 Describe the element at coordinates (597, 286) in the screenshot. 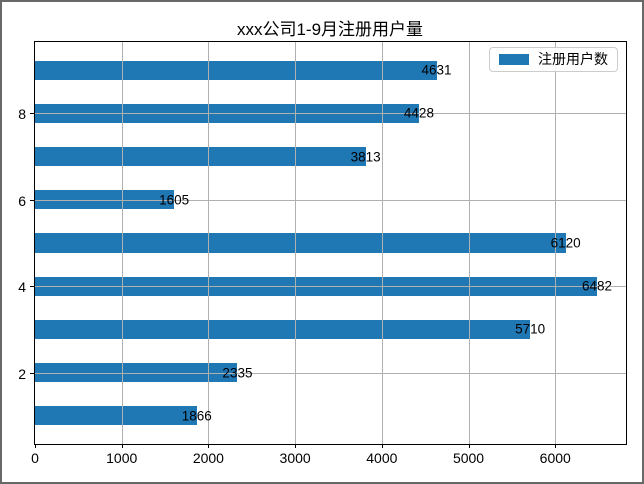

I see `bar-value-label: 6482` at that location.